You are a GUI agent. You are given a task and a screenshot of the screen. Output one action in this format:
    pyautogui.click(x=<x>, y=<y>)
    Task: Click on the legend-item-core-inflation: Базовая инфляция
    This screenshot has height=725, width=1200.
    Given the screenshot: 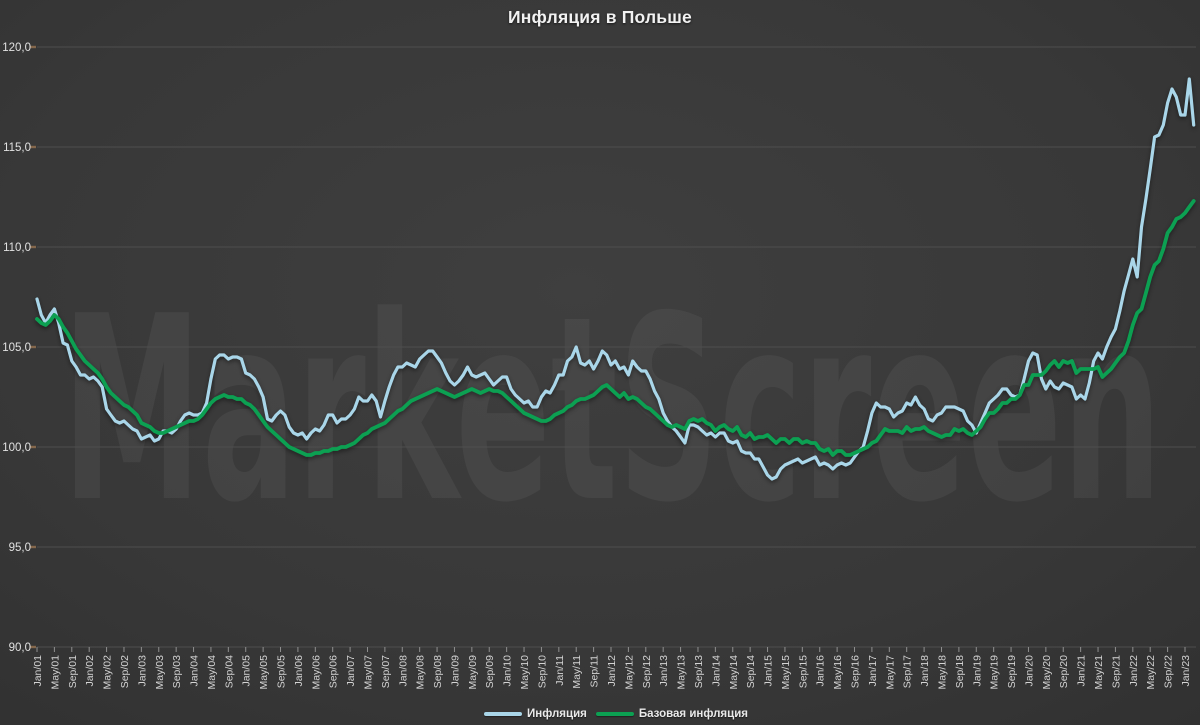 What is the action you would take?
    pyautogui.click(x=671, y=714)
    